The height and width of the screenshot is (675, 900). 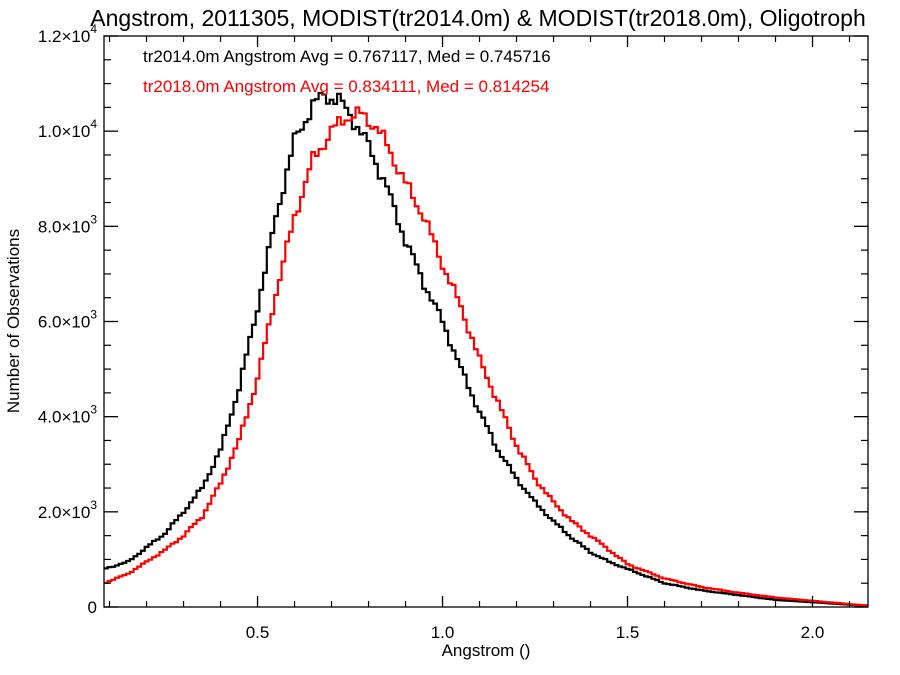 What do you see at coordinates (443, 632) in the screenshot?
I see `x-tick-label: 1.0` at bounding box center [443, 632].